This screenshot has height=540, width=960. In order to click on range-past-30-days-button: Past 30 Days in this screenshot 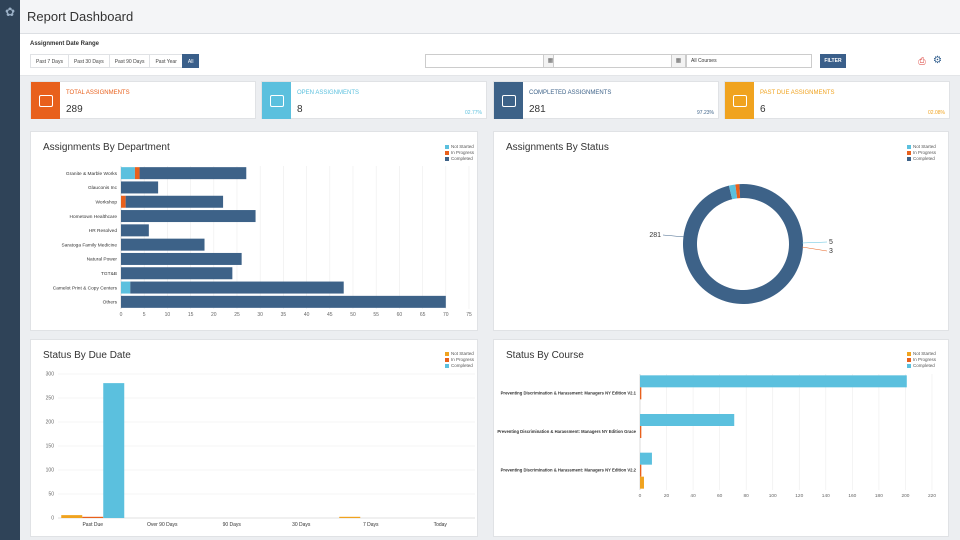, I will do `click(88, 61)`.